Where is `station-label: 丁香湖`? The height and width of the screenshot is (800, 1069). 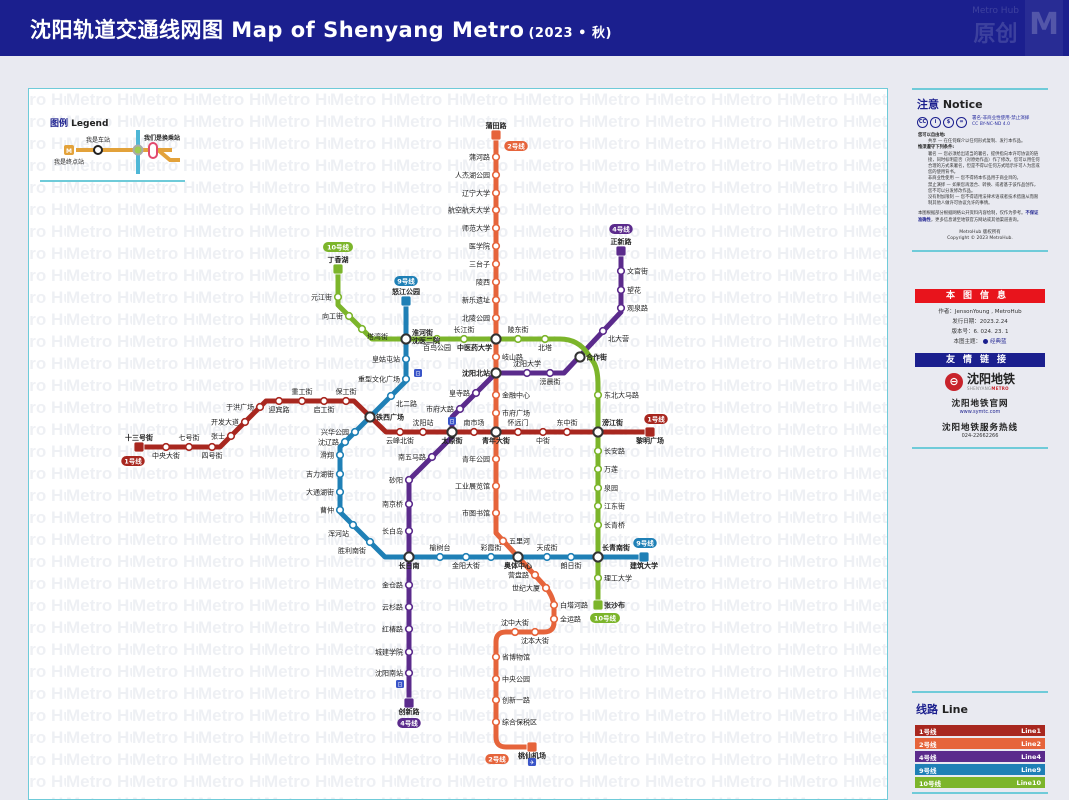 station-label: 丁香湖 is located at coordinates (338, 259).